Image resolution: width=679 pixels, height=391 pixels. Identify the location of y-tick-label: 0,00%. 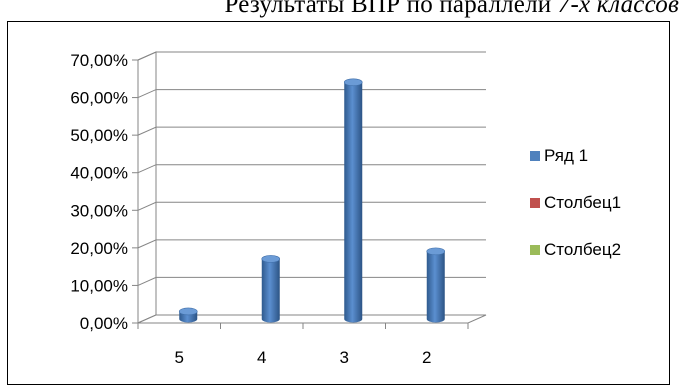
(104, 323).